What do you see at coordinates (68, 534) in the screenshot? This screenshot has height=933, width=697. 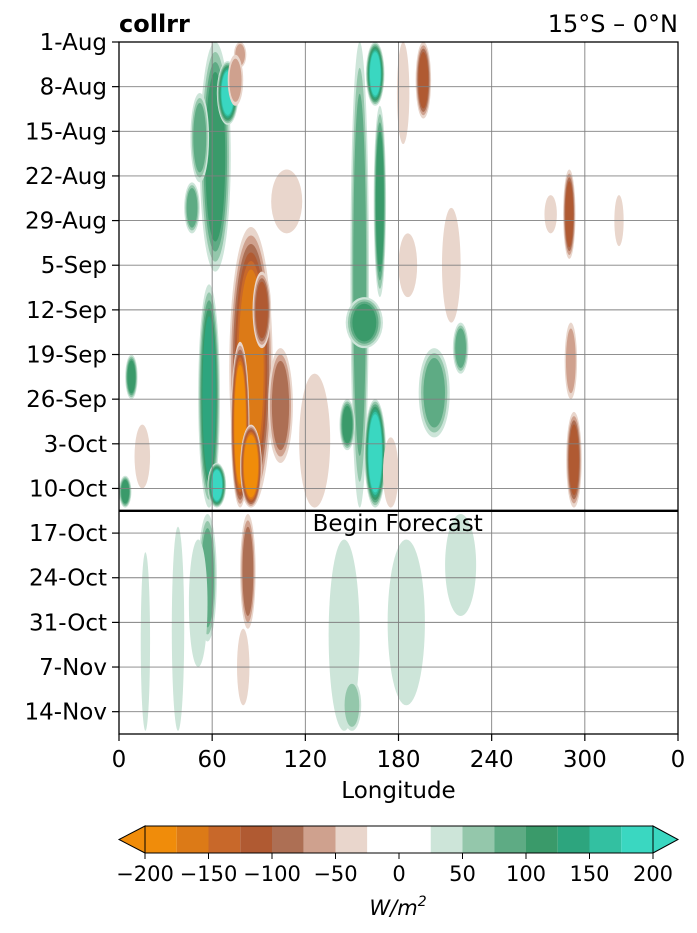 I see `y-tick-label: 17-Oct` at bounding box center [68, 534].